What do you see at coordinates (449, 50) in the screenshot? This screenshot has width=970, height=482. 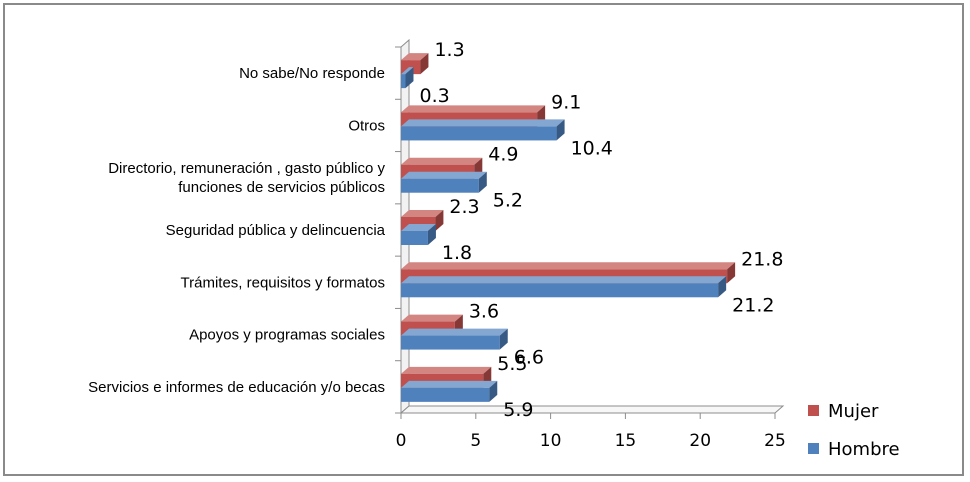 I see `data-label: 1.3` at bounding box center [449, 50].